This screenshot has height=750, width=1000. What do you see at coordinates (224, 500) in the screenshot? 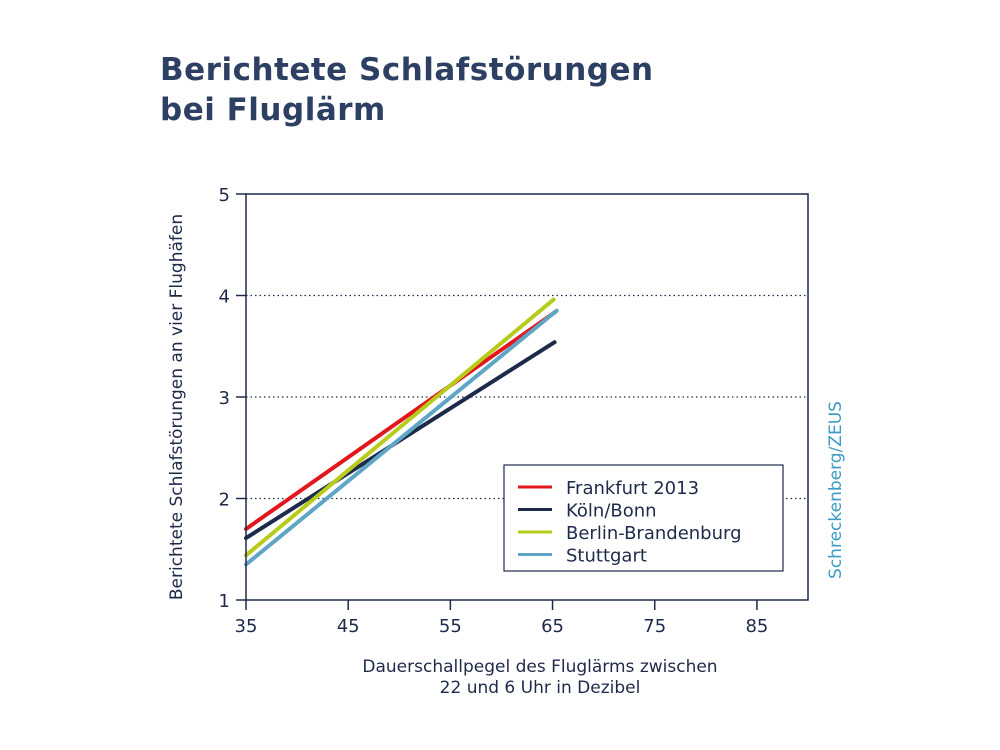
I see `y-tick-label: 2` at bounding box center [224, 500].